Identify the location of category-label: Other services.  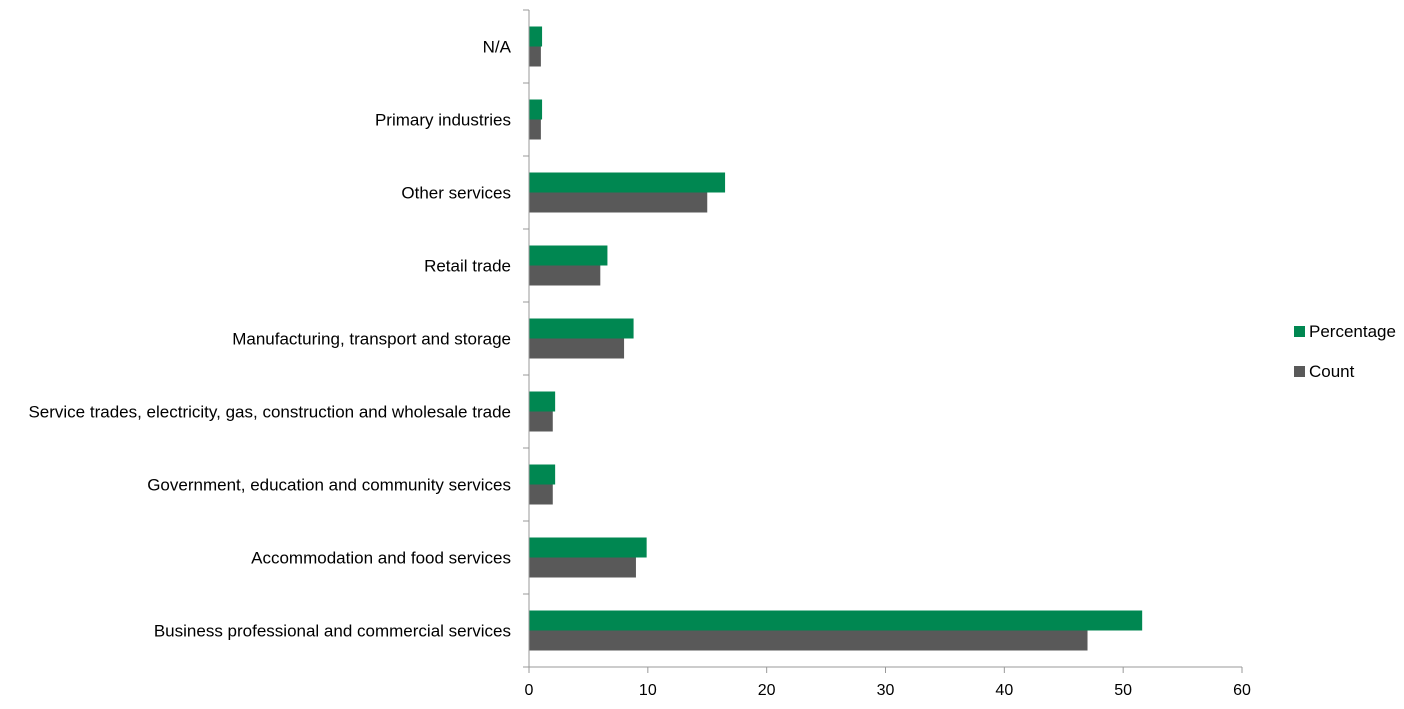
(456, 193).